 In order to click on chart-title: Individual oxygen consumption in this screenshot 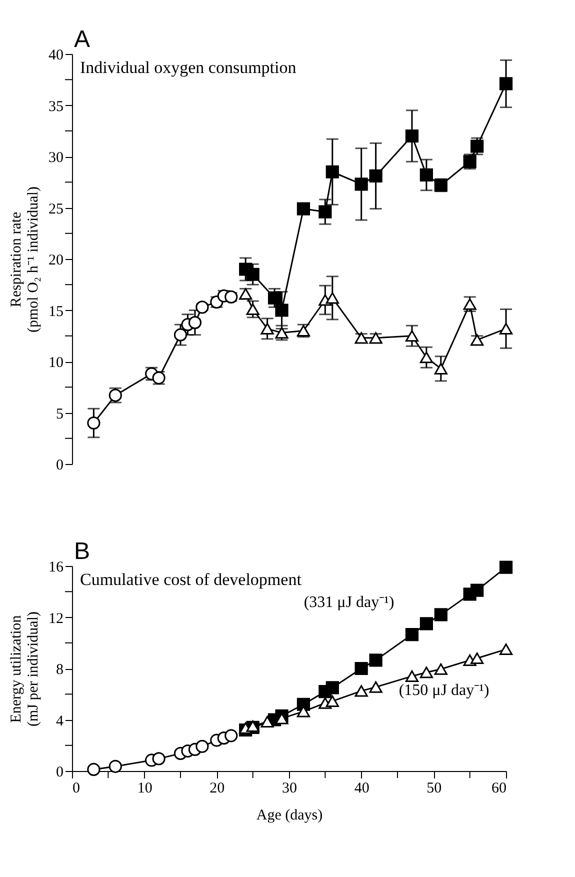, I will do `click(188, 67)`.